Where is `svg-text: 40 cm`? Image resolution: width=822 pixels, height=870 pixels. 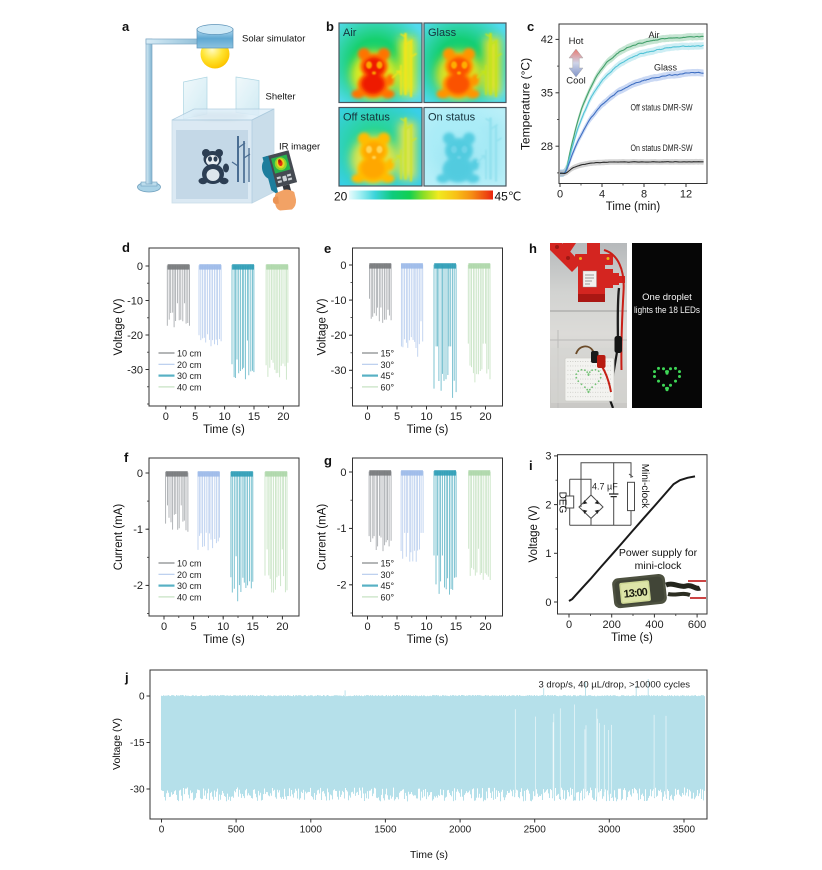
svg-text: 40 cm is located at coordinates (189, 597).